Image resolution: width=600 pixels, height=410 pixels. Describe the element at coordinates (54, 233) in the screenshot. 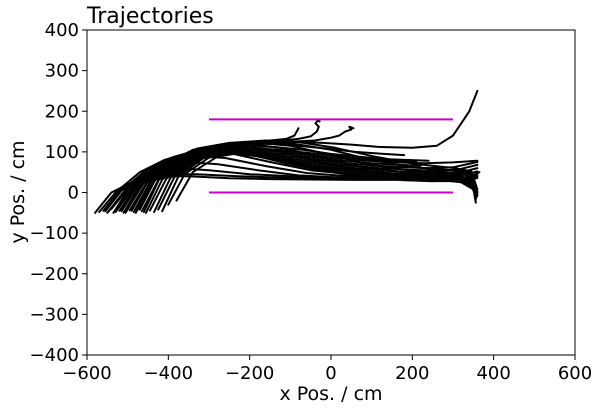

I see `y-tick-label: −100` at that location.